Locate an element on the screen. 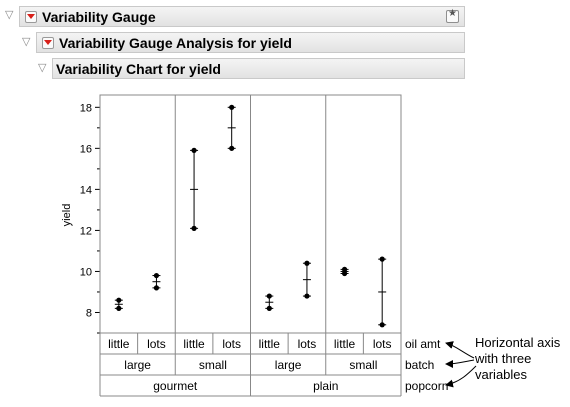  y-tick-label: 12 is located at coordinates (86, 231).